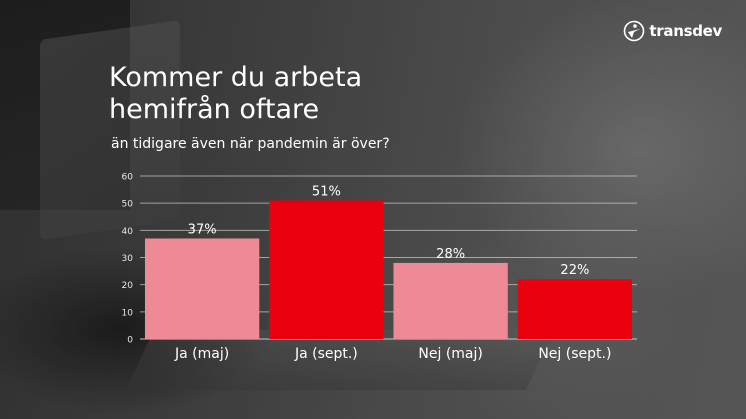  I want to click on x-tick-label: Ja (sept.), so click(326, 354).